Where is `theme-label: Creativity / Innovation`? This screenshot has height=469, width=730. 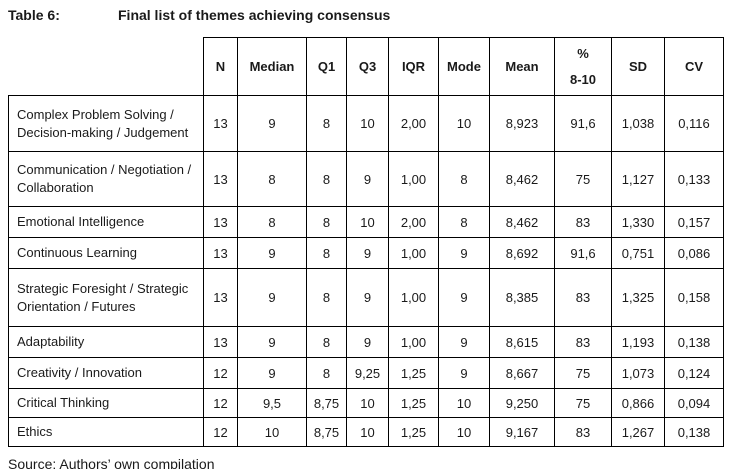
theme-label: Creativity / Innovation is located at coordinates (106, 373).